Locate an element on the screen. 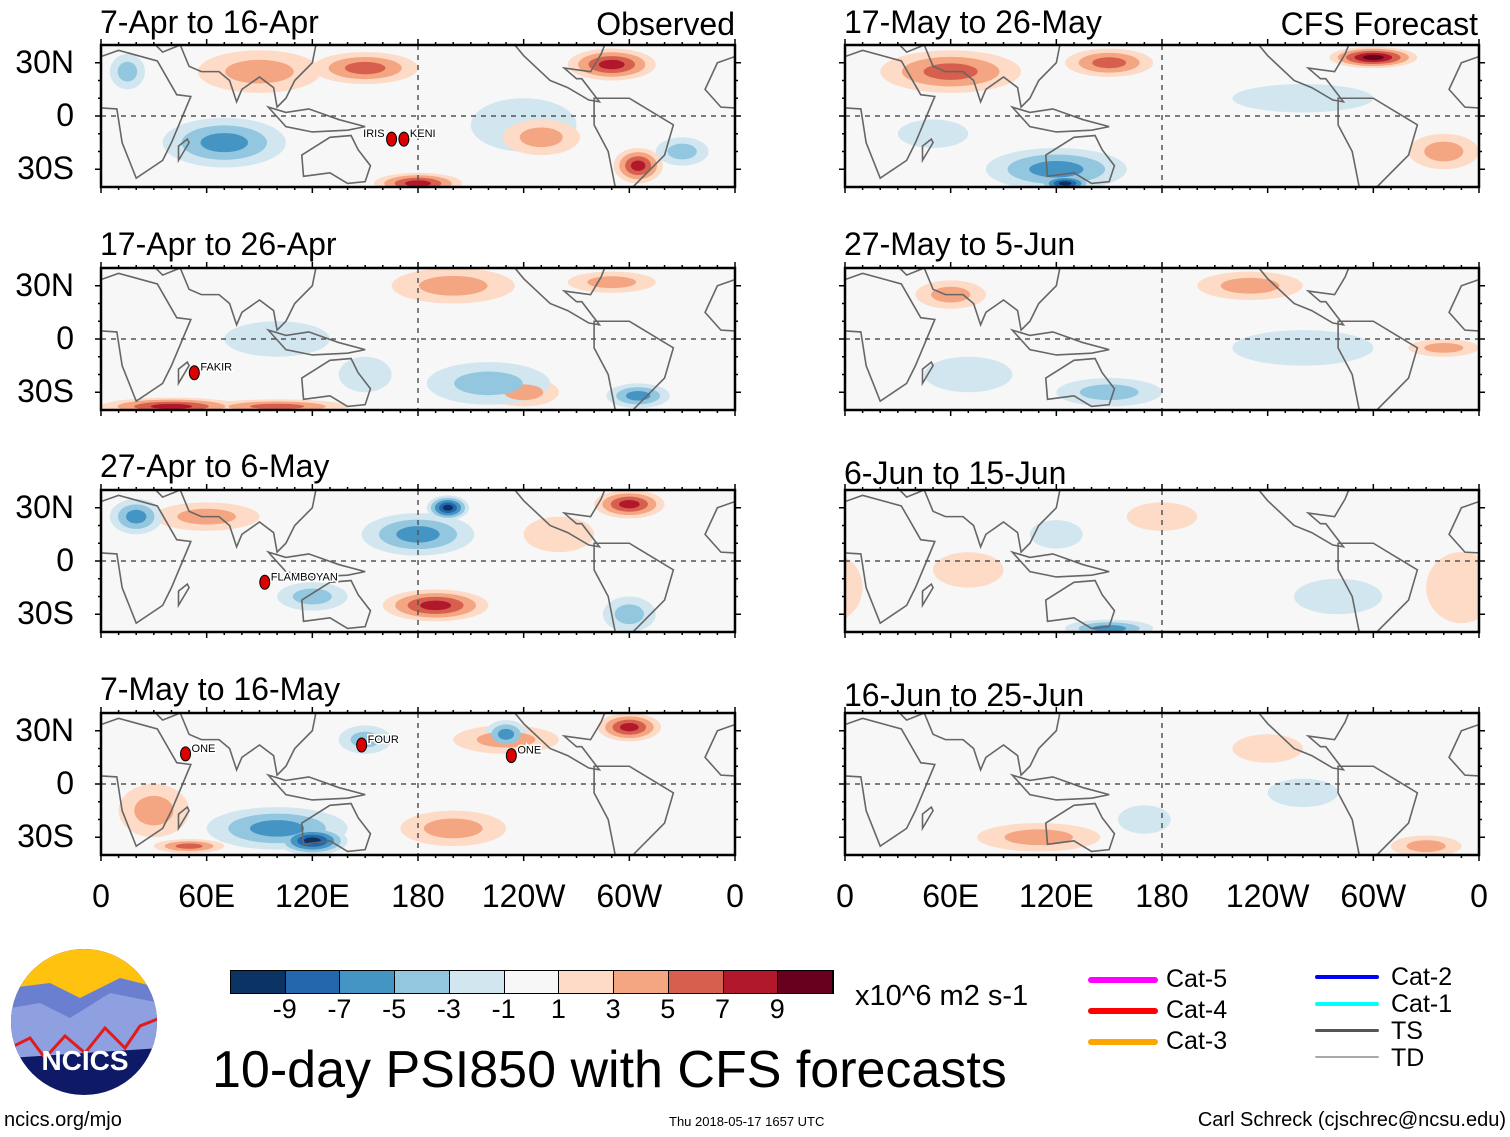  colorbar-tick-label: 3 is located at coordinates (613, 1009).